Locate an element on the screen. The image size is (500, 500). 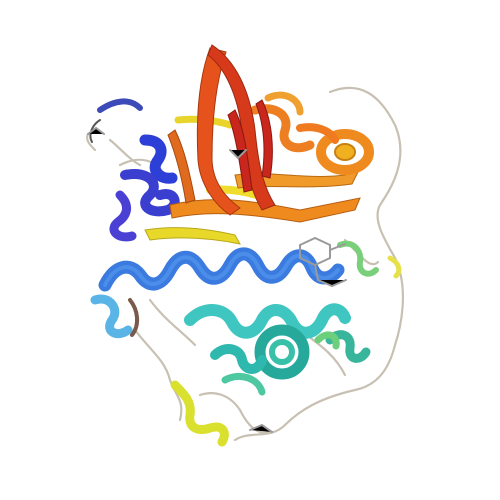
central-helix is located at coordinates (217, 293).